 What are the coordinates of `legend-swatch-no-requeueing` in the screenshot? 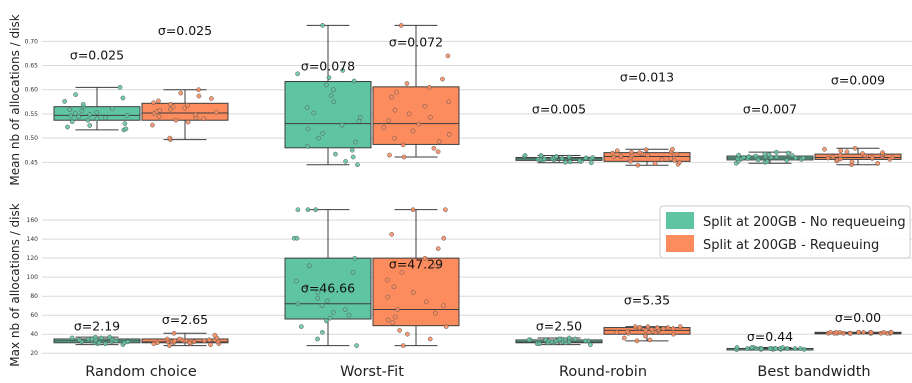 It's located at (680, 220).